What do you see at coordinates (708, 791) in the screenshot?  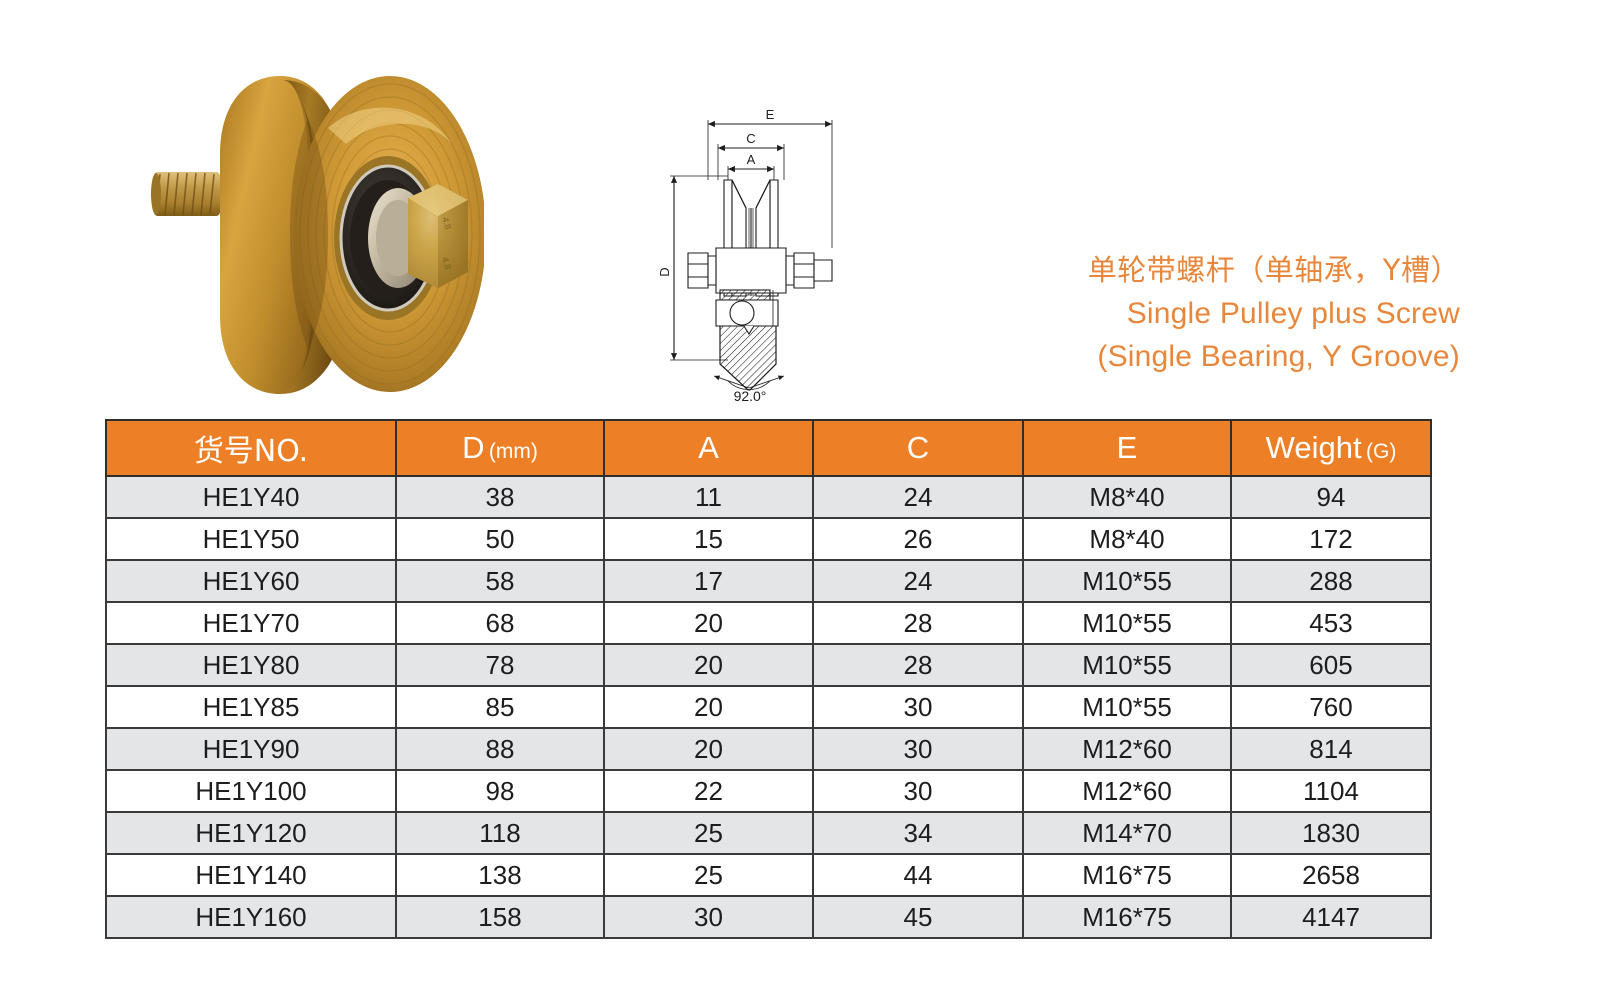 I see `cell-dimension-a: 22` at bounding box center [708, 791].